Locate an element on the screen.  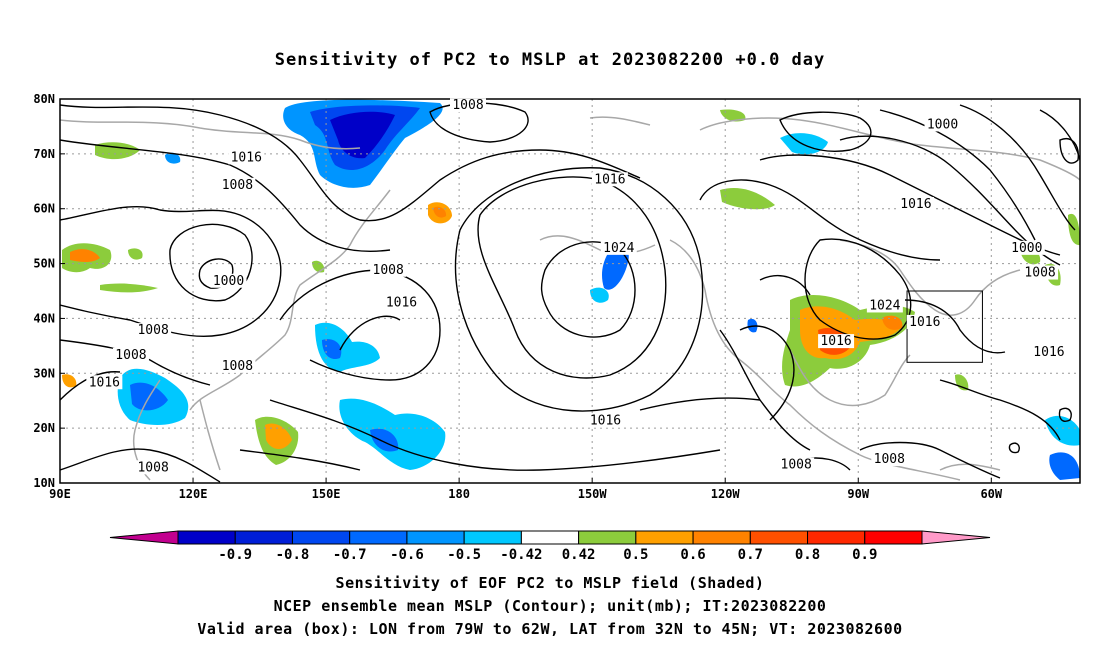
colorbar-label: 0.7 is located at coordinates (750, 555).